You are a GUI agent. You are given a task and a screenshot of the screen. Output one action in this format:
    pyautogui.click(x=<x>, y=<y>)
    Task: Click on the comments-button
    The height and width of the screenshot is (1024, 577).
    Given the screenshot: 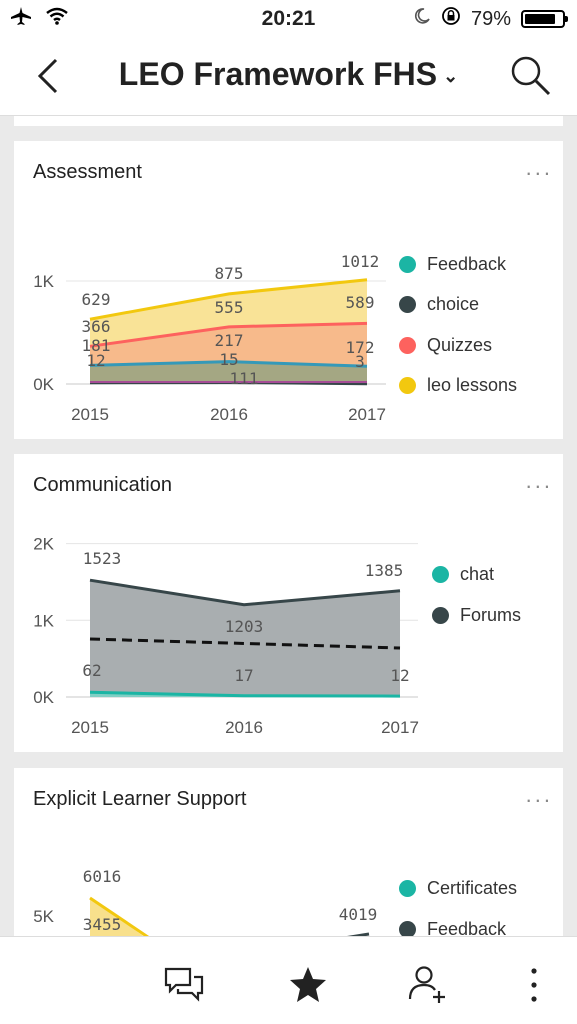 What is the action you would take?
    pyautogui.click(x=184, y=985)
    